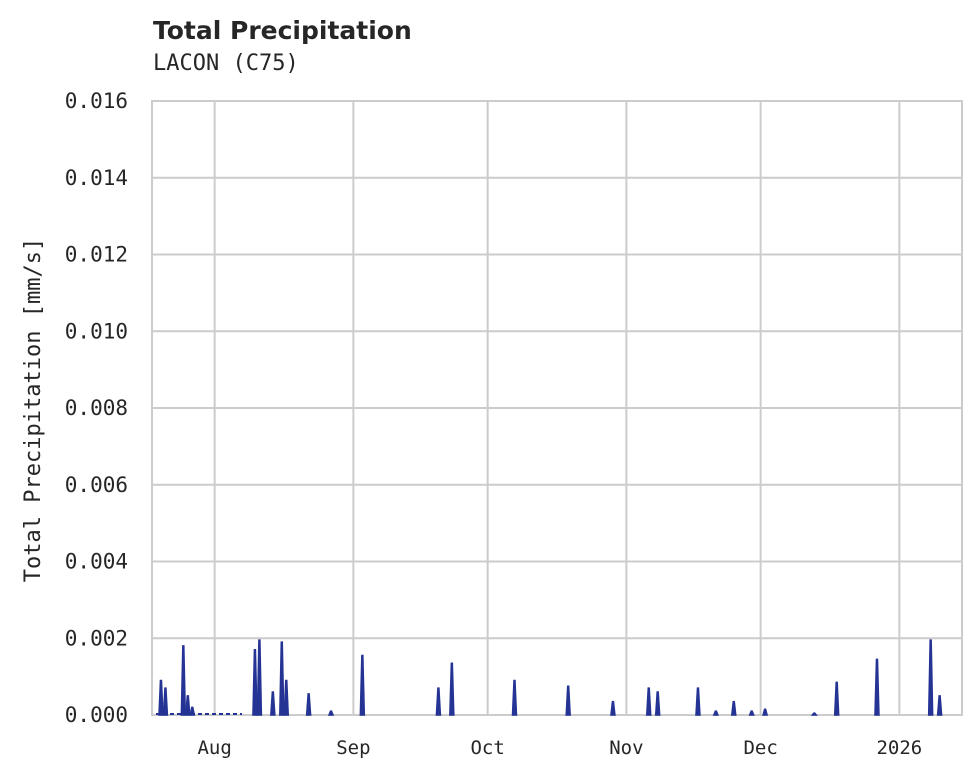  What do you see at coordinates (96, 562) in the screenshot?
I see `y-tick-label: 0.004` at bounding box center [96, 562].